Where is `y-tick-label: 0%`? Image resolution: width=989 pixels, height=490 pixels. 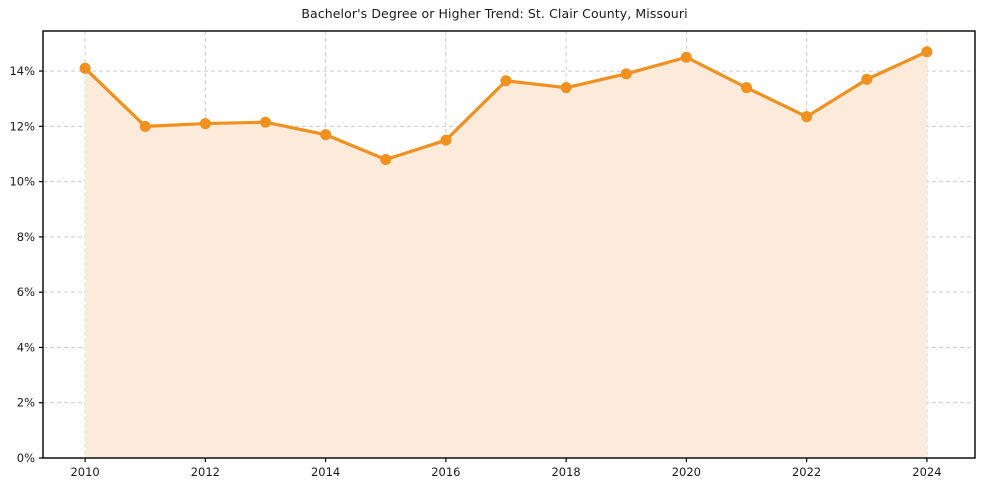
y-tick-label: 0% is located at coordinates (26, 458).